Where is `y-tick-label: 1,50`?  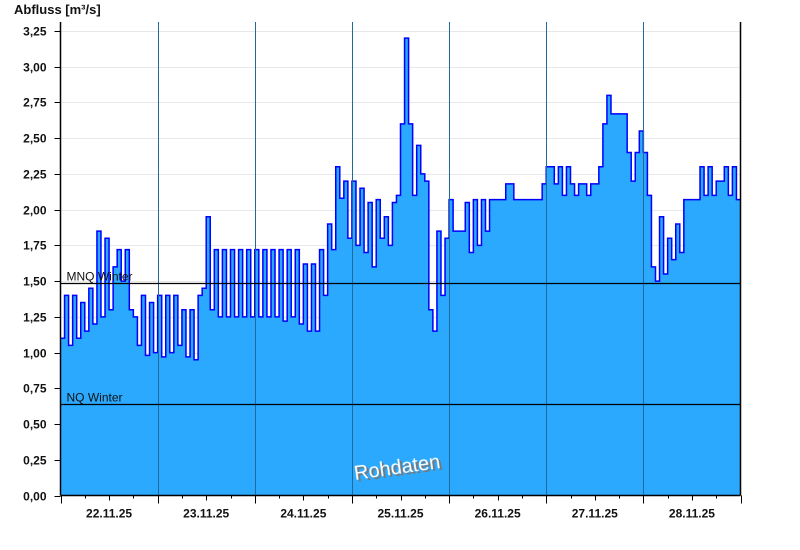
y-tick-label: 1,50 is located at coordinates (35, 282).